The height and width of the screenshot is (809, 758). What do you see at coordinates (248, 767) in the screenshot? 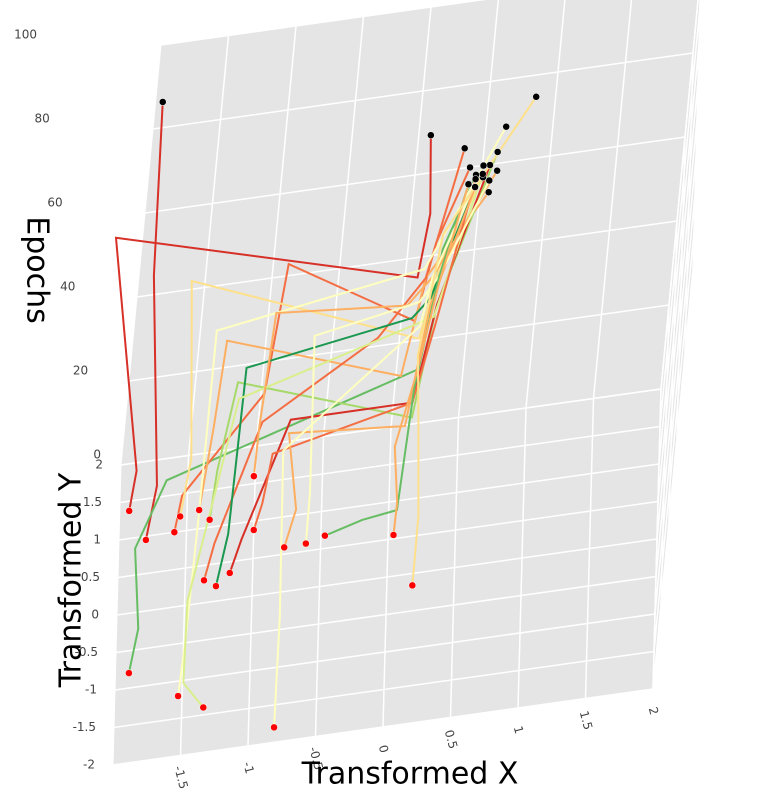
I see `x-tick-label: -1` at bounding box center [248, 767].